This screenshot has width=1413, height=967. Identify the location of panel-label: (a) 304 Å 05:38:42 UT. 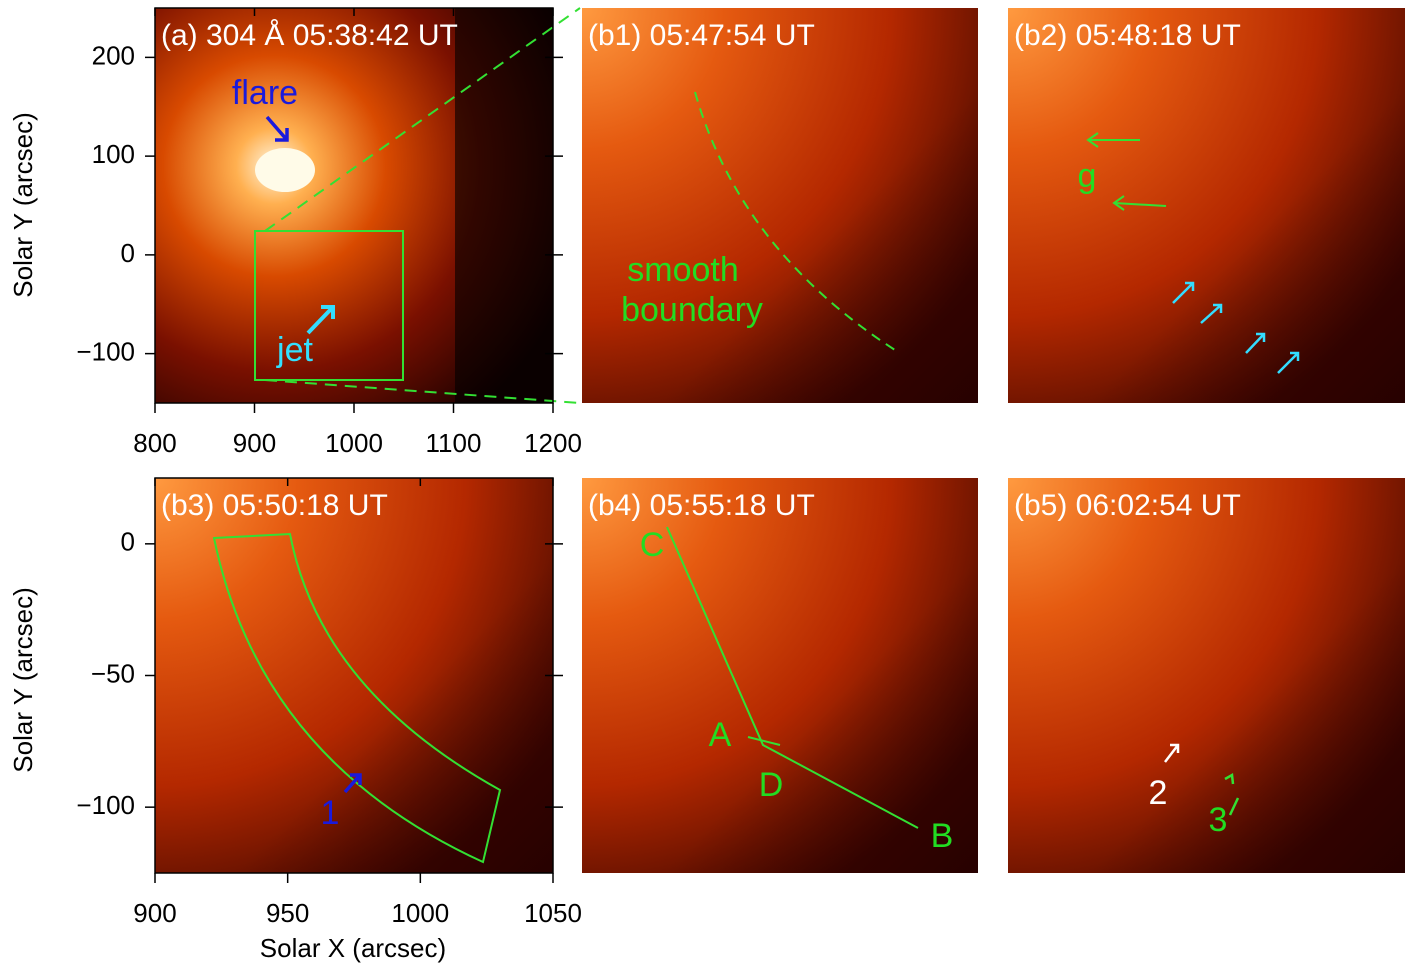
(309, 35).